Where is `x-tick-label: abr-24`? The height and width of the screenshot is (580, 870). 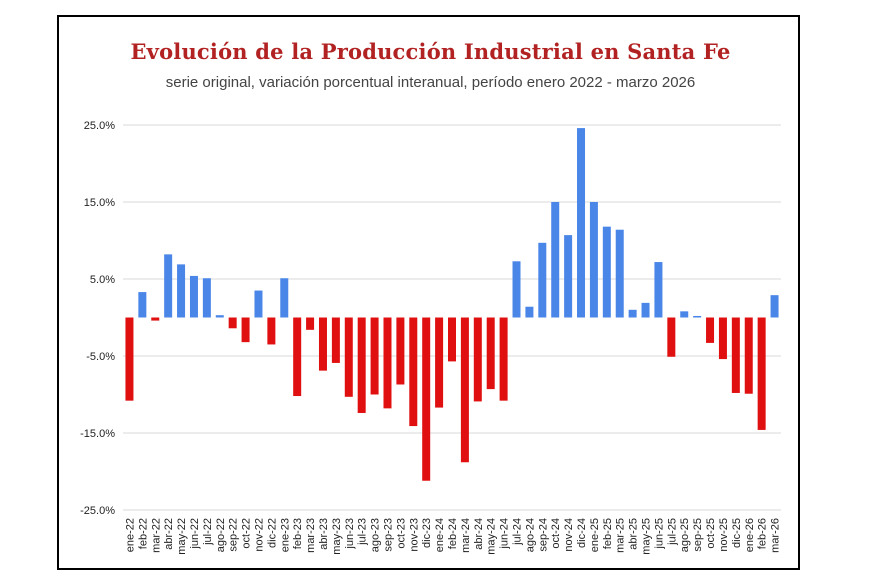 x-tick-label: abr-24 is located at coordinates (479, 534).